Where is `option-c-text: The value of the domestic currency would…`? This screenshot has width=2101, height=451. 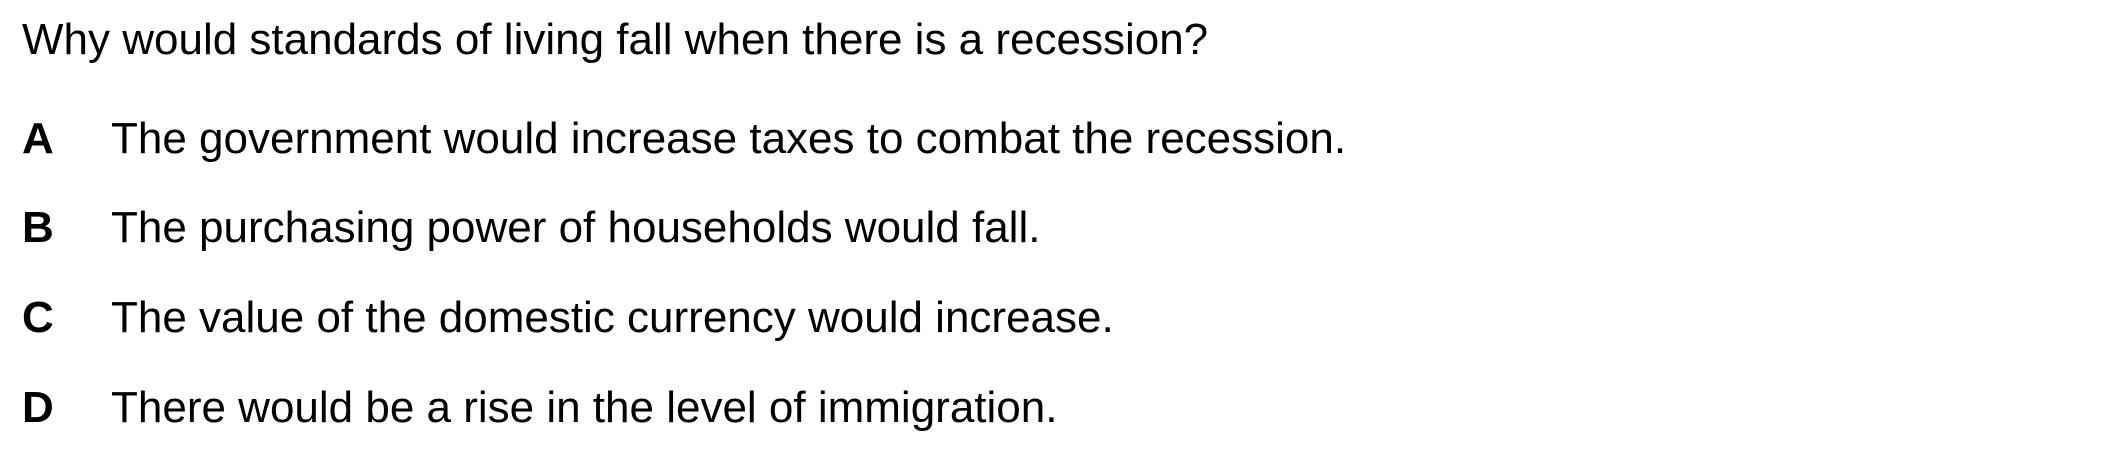 option-c-text: The value of the domestic currency would… is located at coordinates (612, 317).